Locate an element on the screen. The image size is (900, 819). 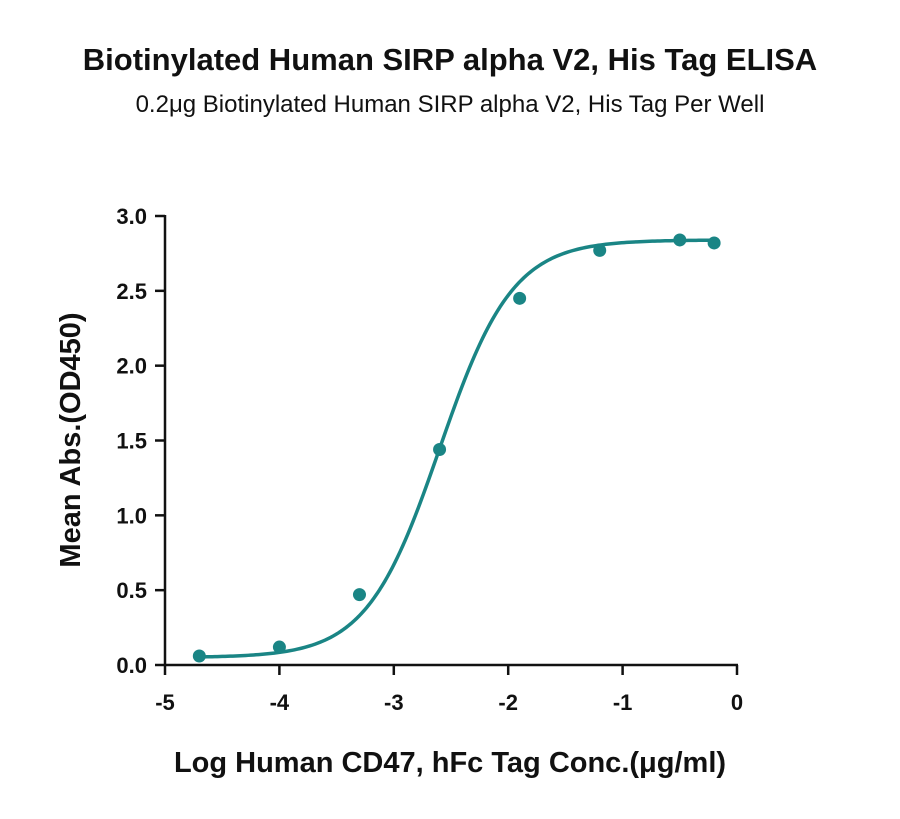
x-tick-label: -3 is located at coordinates (394, 702).